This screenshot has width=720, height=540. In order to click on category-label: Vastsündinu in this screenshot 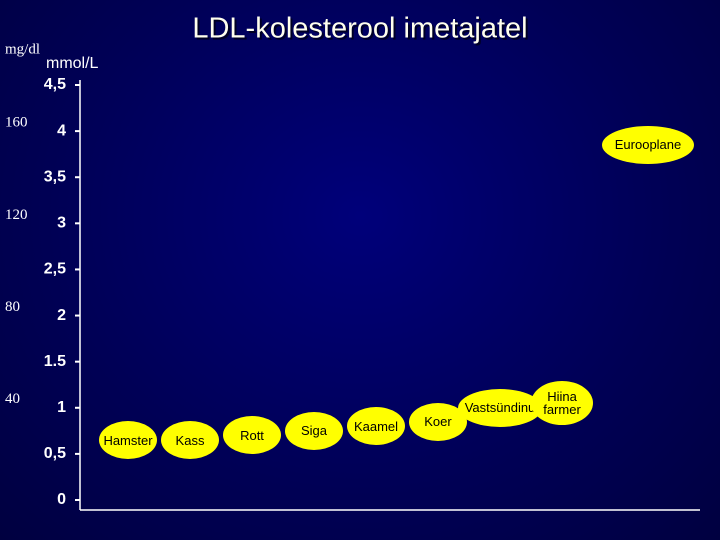, I will do `click(500, 408)`.